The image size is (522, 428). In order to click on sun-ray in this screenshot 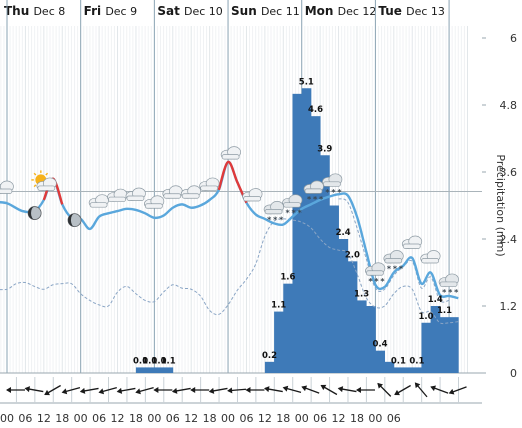, I will do `click(35, 186)`.